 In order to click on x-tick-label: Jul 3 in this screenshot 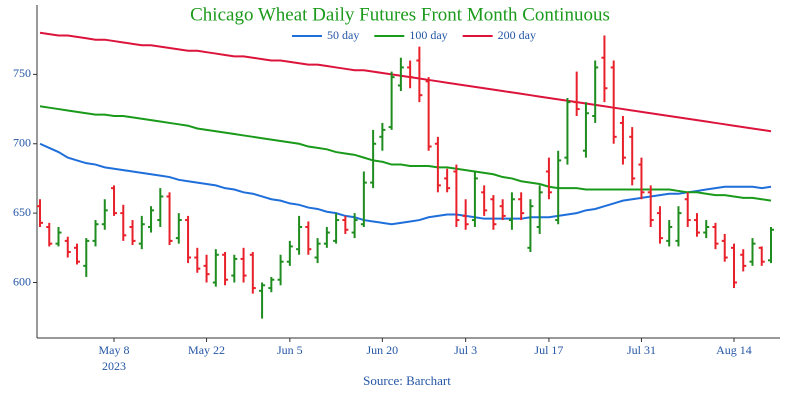, I will do `click(465, 350)`.